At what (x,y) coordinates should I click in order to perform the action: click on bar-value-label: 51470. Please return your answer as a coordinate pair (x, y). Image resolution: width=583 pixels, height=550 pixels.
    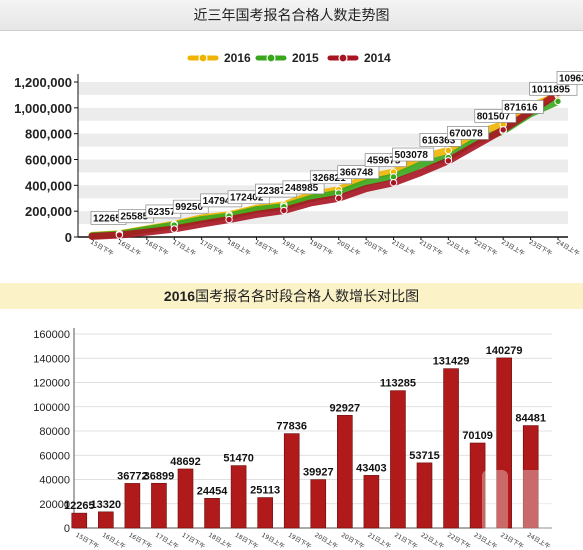
    Looking at the image, I should click on (238, 459).